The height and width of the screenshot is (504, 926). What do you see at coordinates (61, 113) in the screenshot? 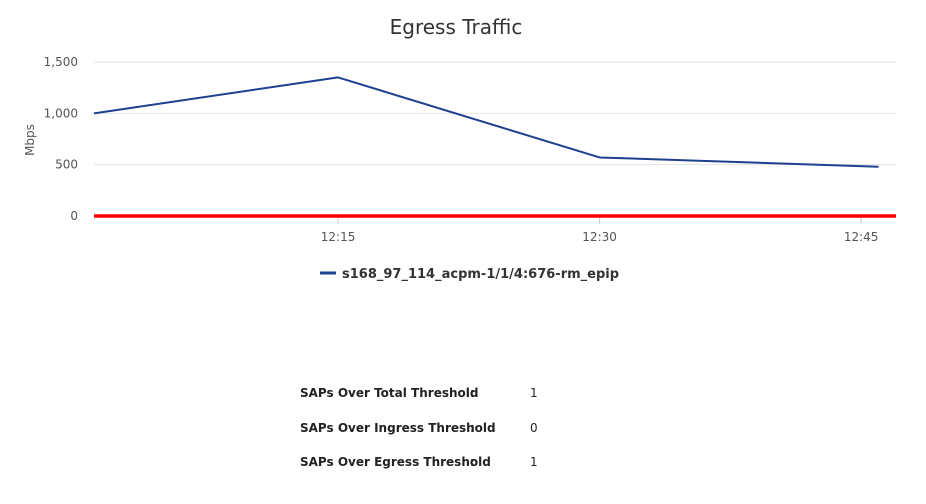
I see `y-tick-label: 1,000` at bounding box center [61, 113].